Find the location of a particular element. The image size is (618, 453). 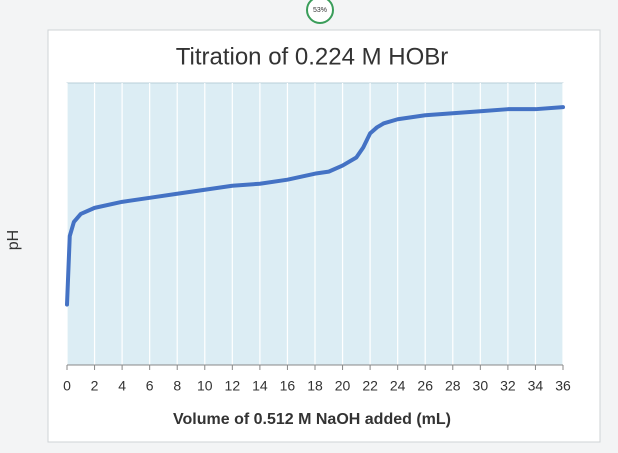

x-axis-label: Volume of 0.512 M NaOH added (mL) is located at coordinates (312, 419).